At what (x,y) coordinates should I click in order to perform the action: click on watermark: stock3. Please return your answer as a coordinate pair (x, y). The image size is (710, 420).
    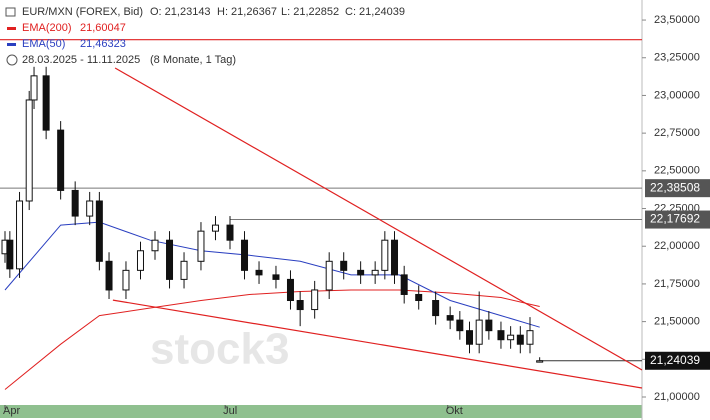
    Looking at the image, I should click on (219, 349).